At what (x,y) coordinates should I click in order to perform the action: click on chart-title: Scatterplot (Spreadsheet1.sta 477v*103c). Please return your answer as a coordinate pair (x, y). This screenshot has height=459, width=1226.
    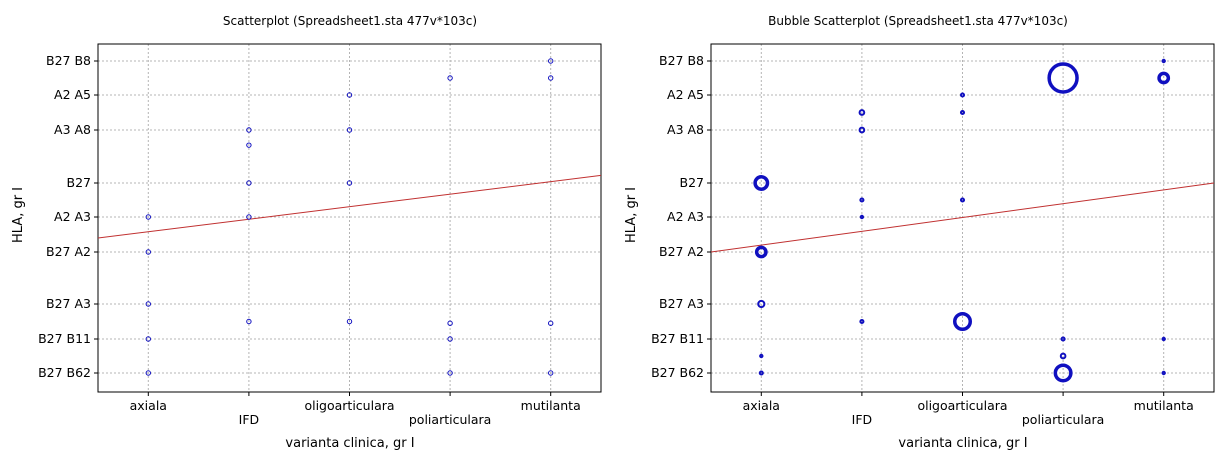
    Looking at the image, I should click on (350, 21).